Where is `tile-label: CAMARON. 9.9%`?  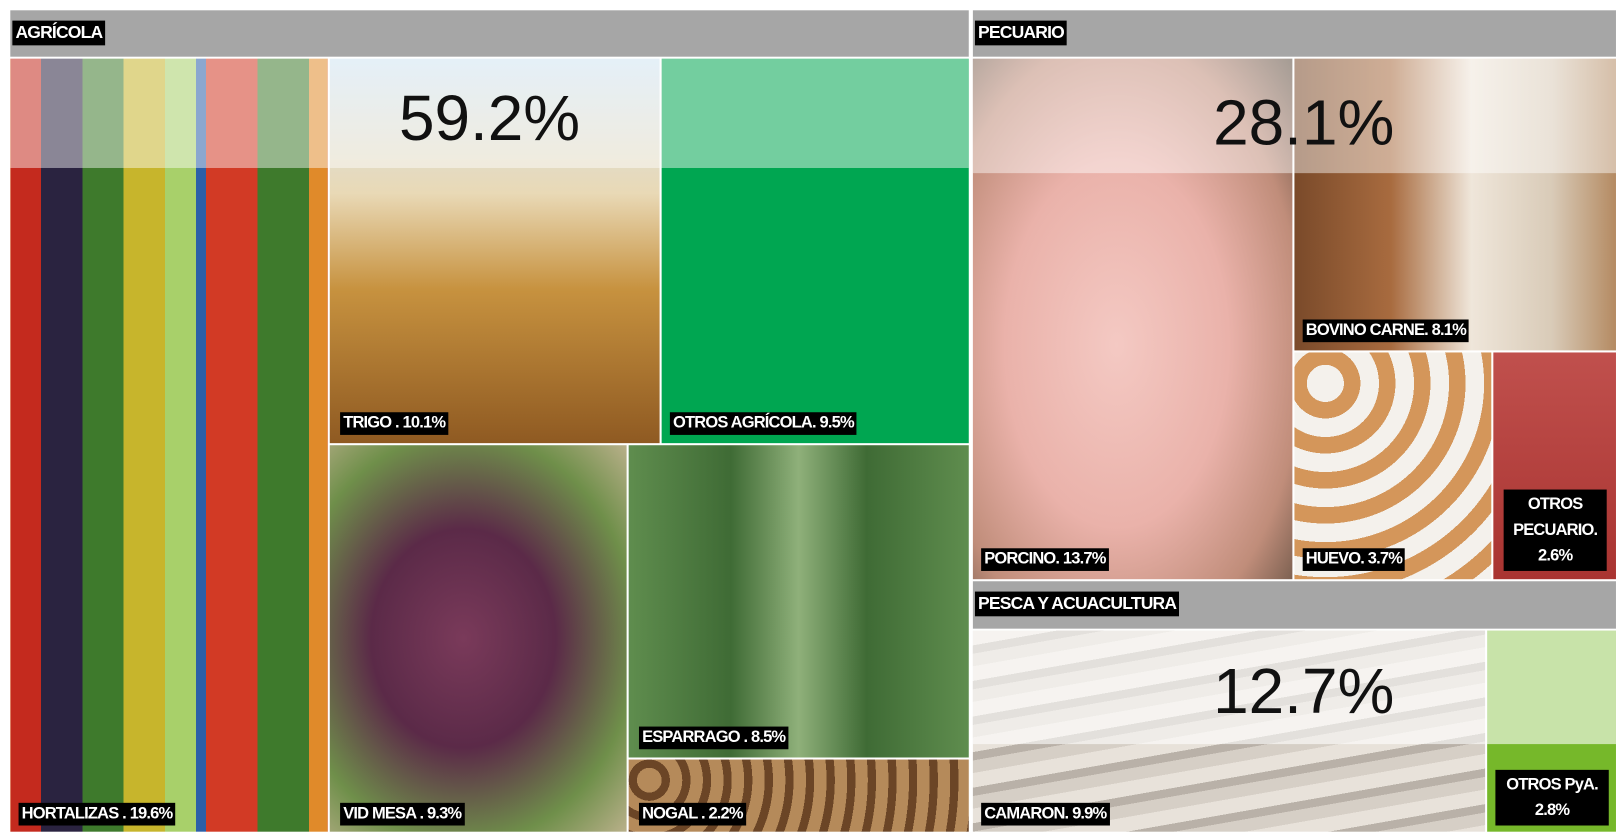
tile-label: CAMARON. 9.9% is located at coordinates (1045, 814).